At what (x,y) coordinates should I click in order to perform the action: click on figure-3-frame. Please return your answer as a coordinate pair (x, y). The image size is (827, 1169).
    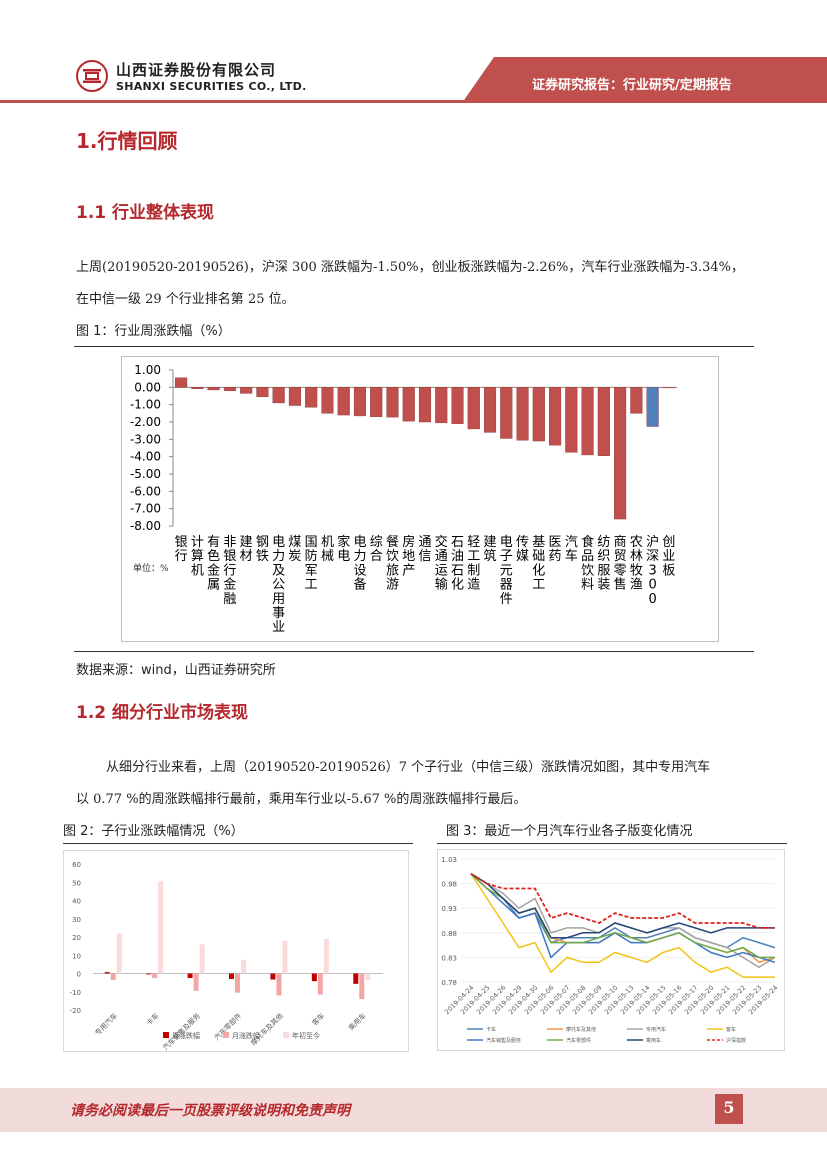
    Looking at the image, I should click on (611, 950).